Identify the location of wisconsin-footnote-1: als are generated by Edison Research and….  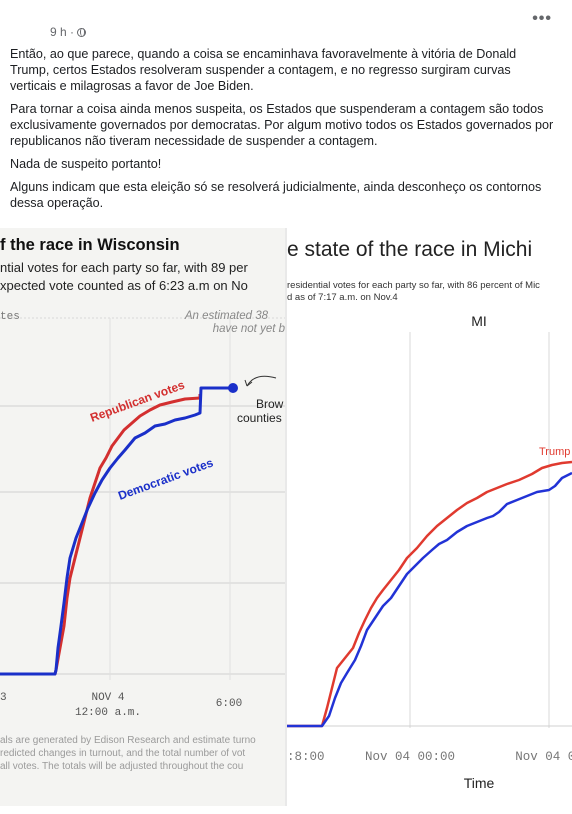
(128, 740).